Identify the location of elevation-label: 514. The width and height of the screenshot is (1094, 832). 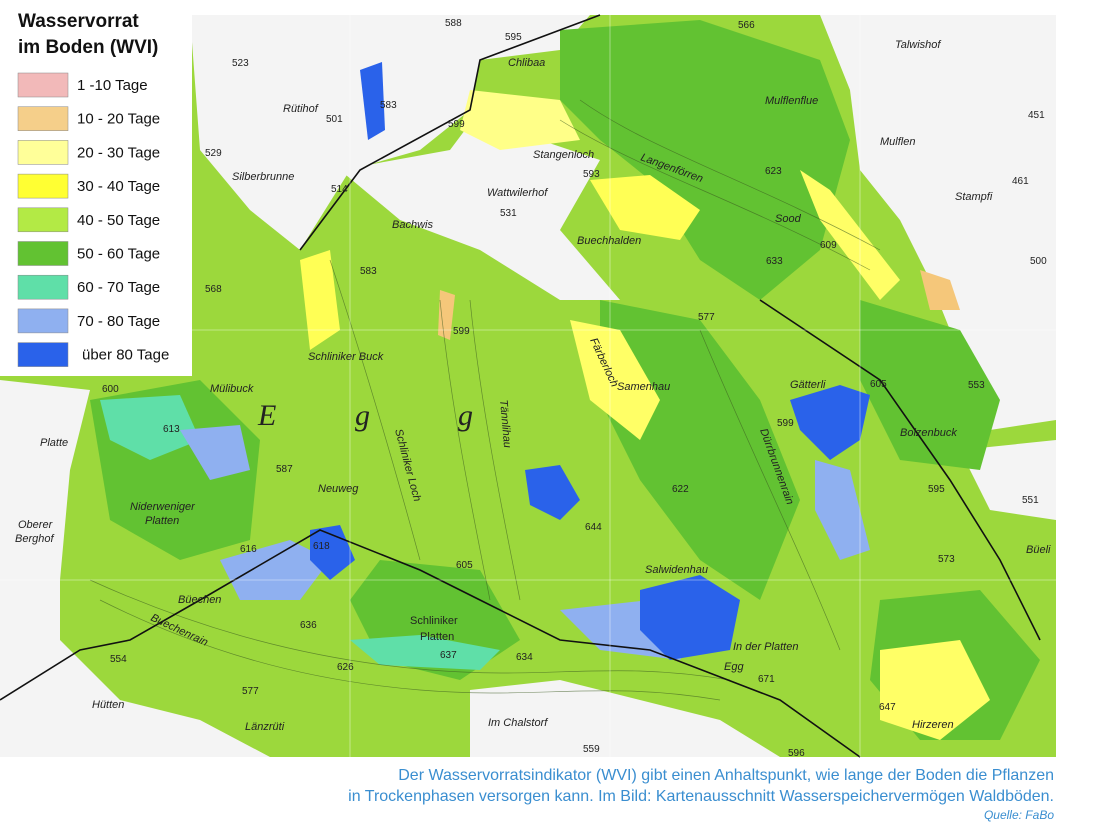
(339, 189).